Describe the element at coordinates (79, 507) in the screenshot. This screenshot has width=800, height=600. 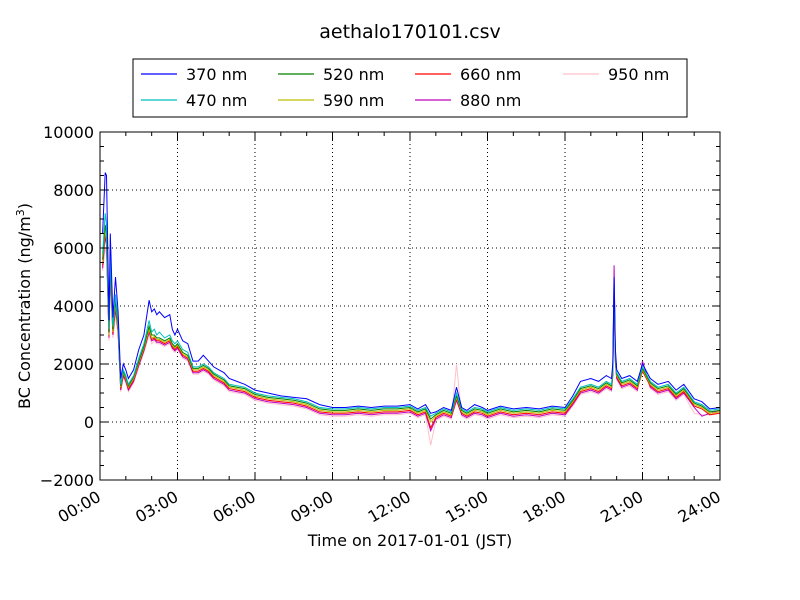
I see `x-tick-label: 00:00` at that location.